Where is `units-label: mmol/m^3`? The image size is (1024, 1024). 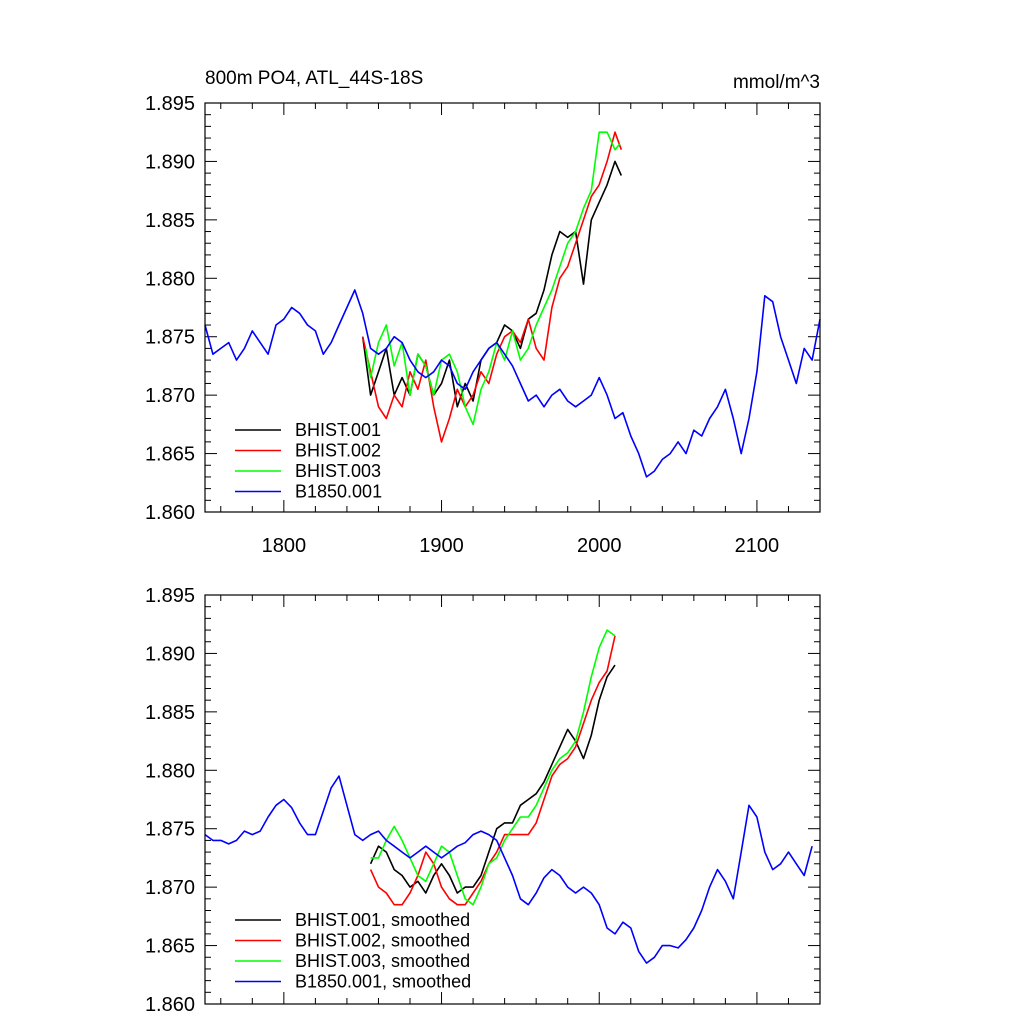 units-label: mmol/m^3 is located at coordinates (776, 82).